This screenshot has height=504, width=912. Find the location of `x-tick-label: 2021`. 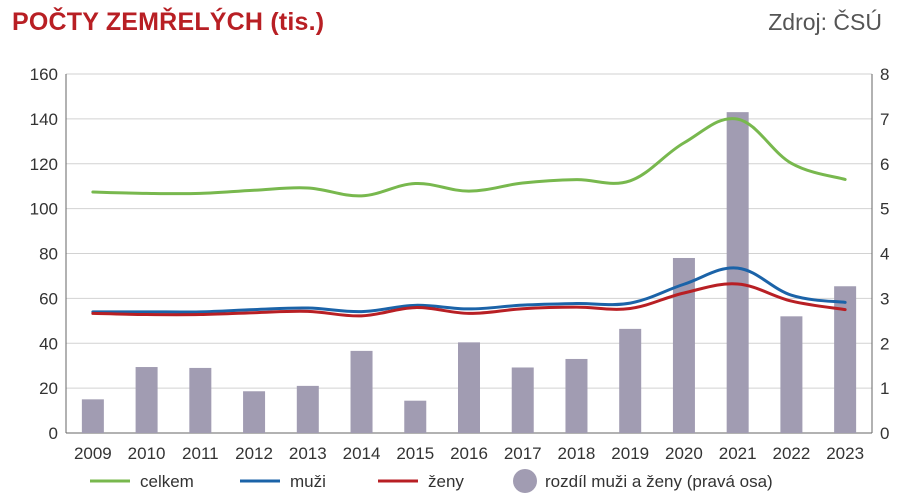

x-tick-label: 2021 is located at coordinates (738, 453).